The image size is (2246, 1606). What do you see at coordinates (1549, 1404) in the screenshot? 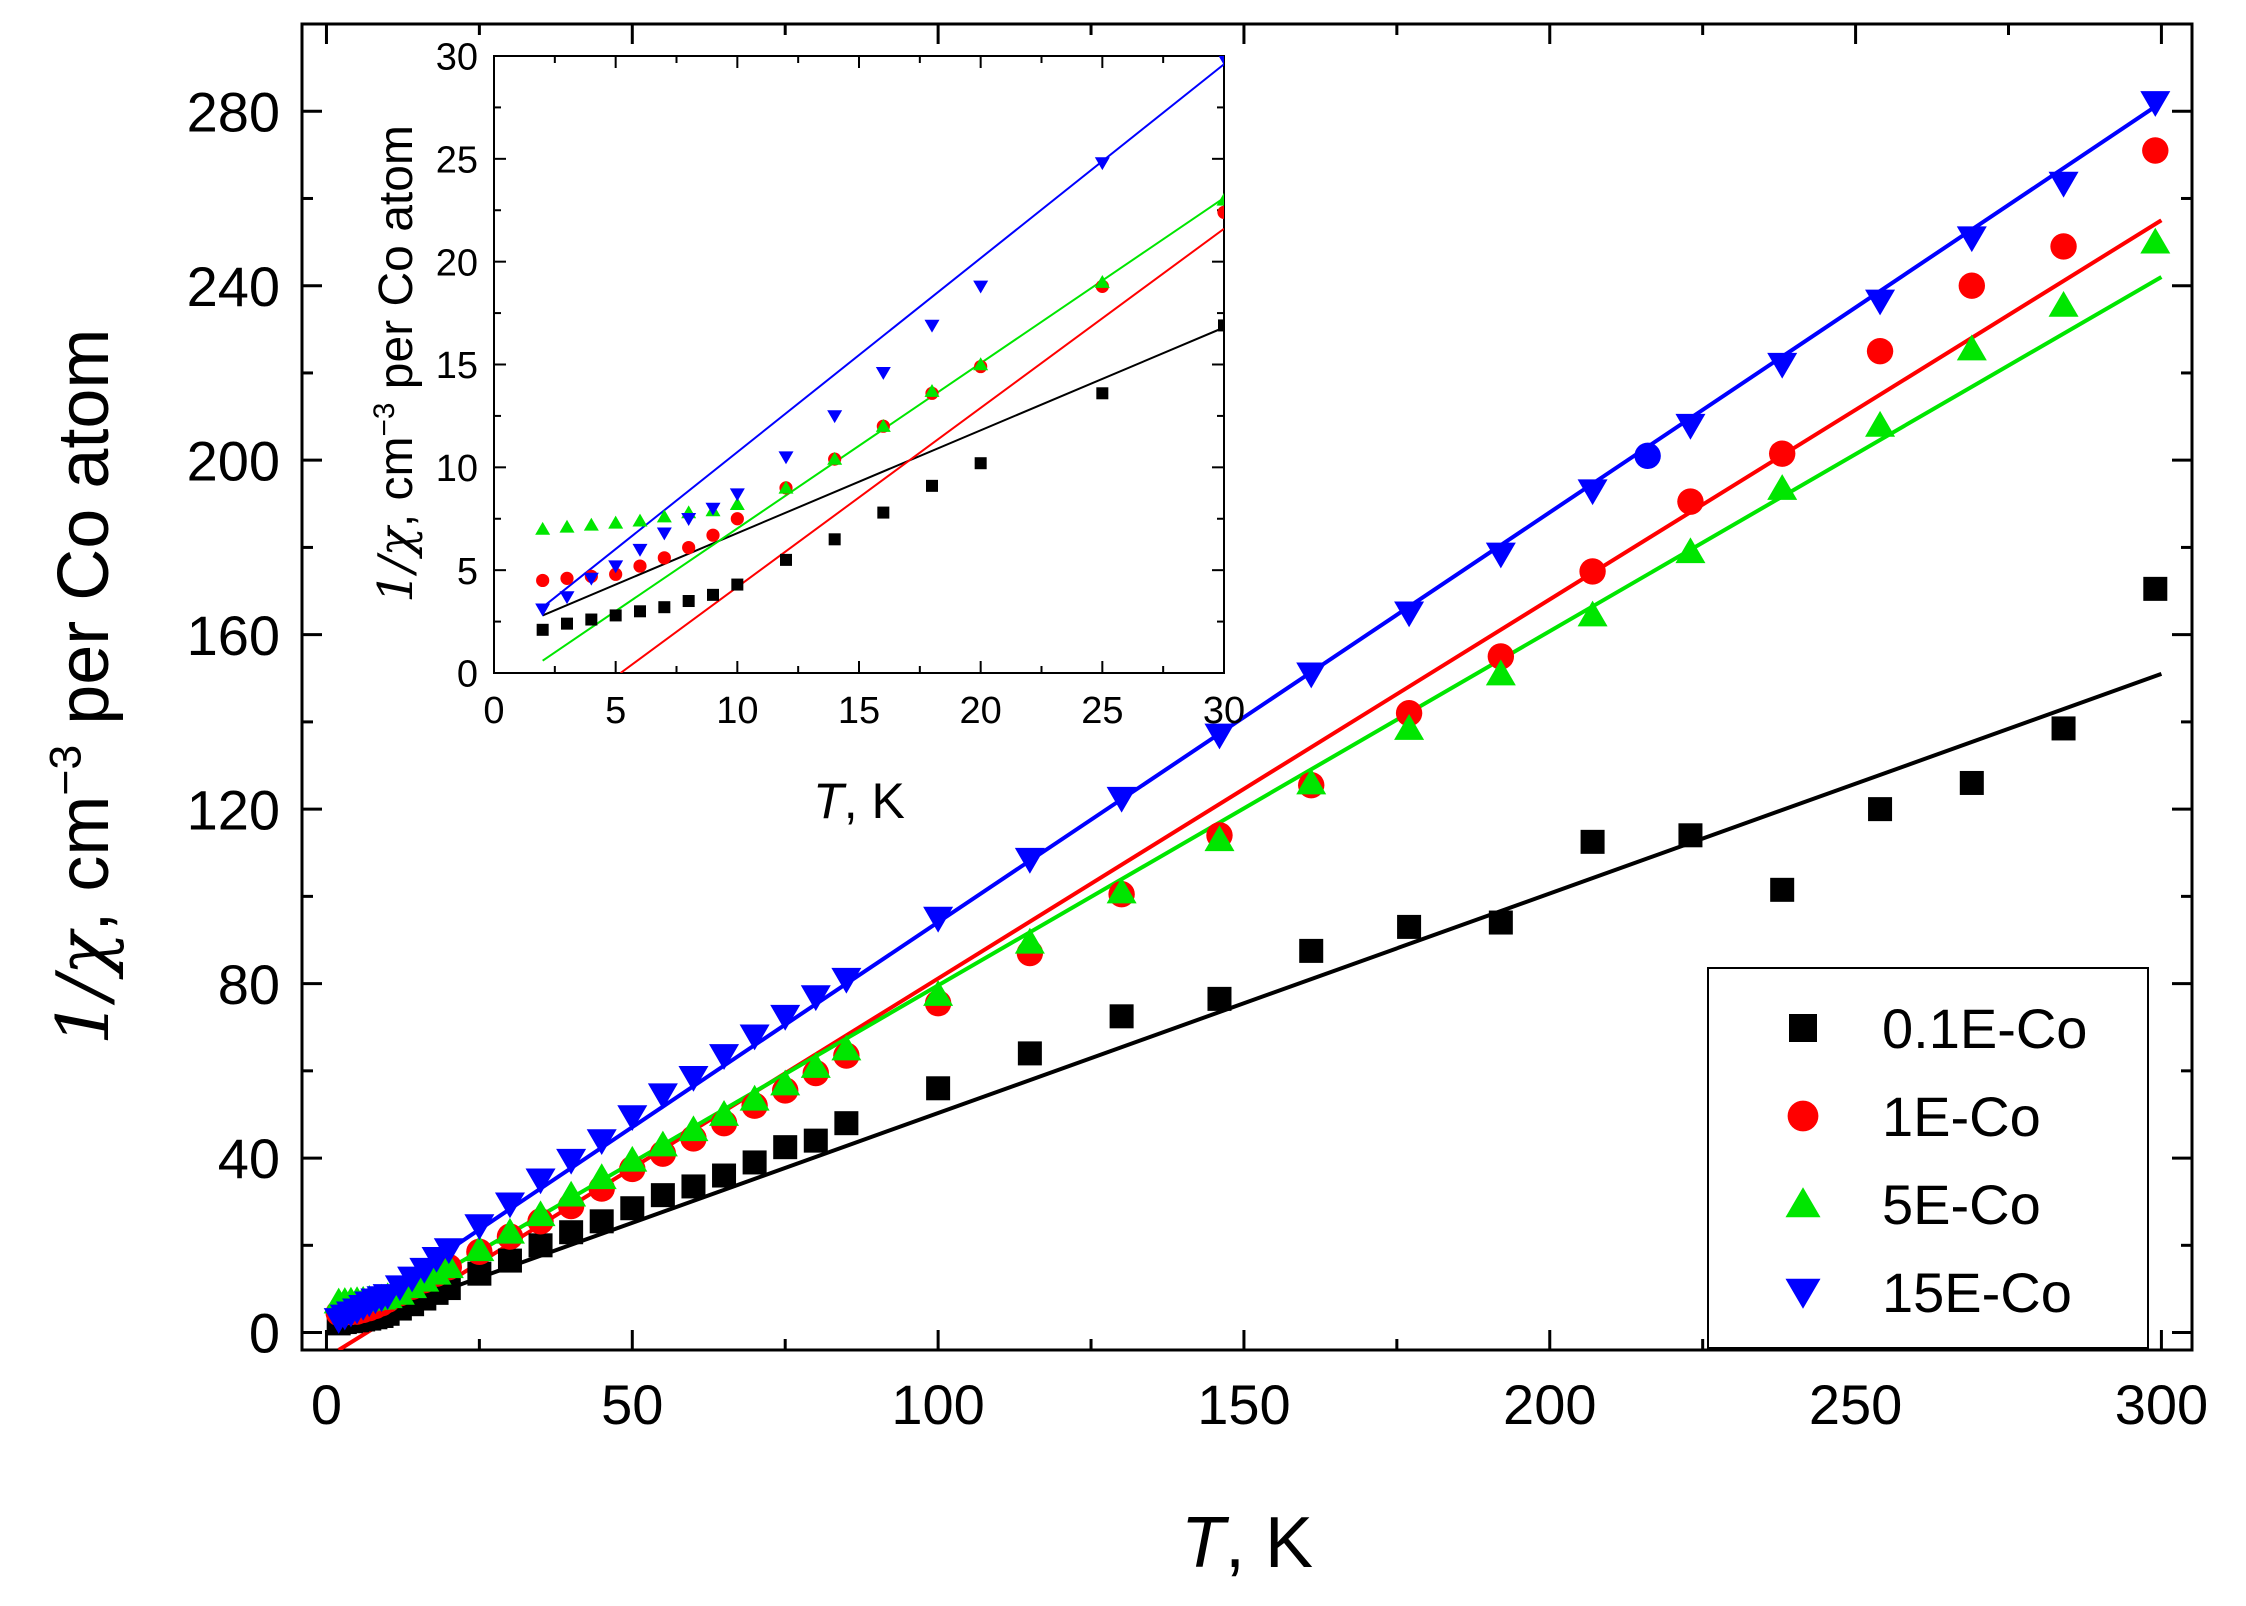
I see `main-x-tick-label: 200` at bounding box center [1549, 1404].